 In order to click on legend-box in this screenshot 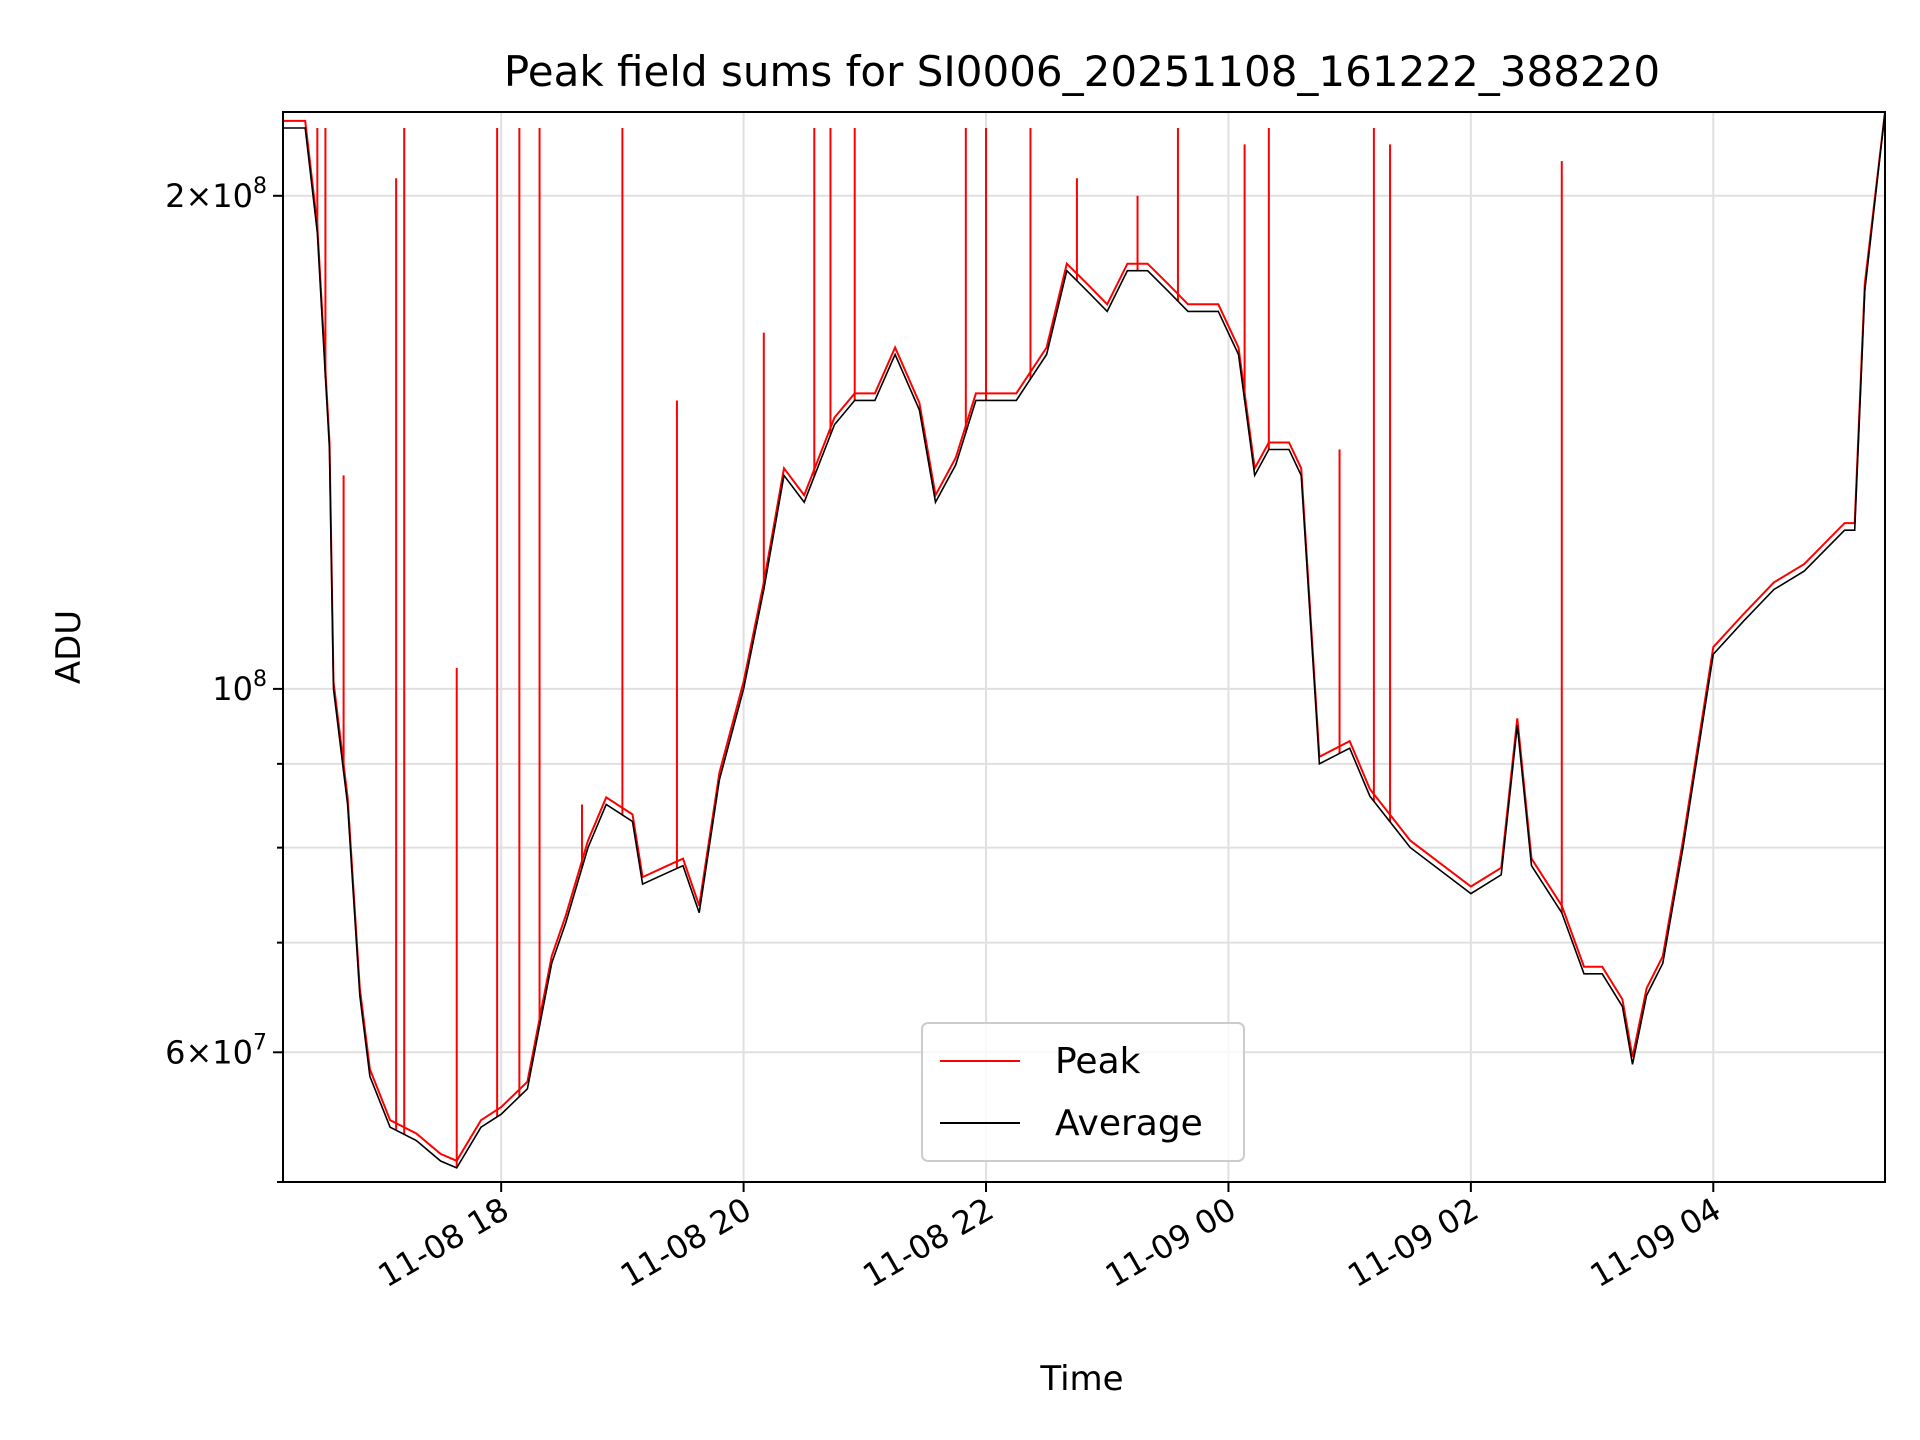, I will do `click(1083, 1092)`.